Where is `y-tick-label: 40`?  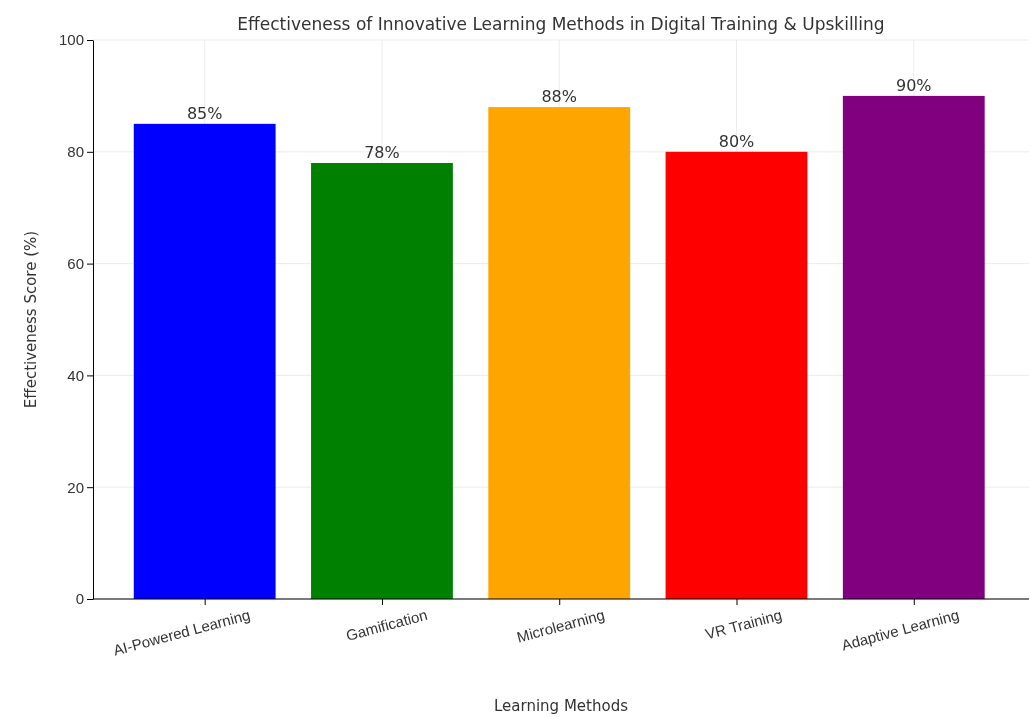
y-tick-label: 40 is located at coordinates (75, 375).